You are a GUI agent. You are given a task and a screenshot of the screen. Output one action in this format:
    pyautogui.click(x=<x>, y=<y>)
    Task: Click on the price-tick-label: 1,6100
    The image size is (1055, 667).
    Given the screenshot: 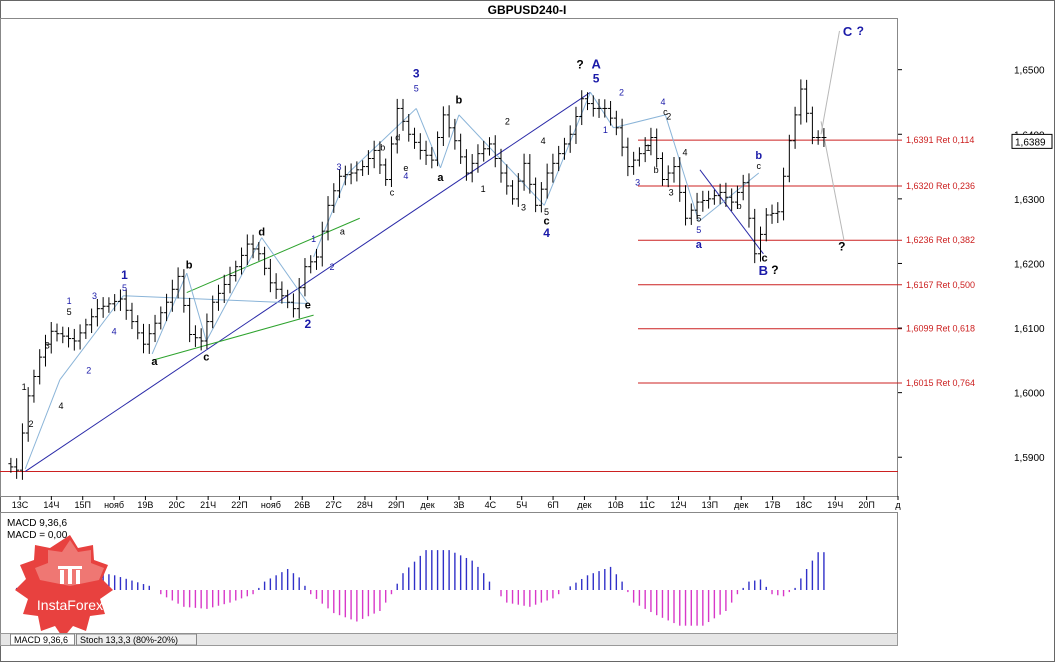 What is the action you would take?
    pyautogui.click(x=1029, y=329)
    